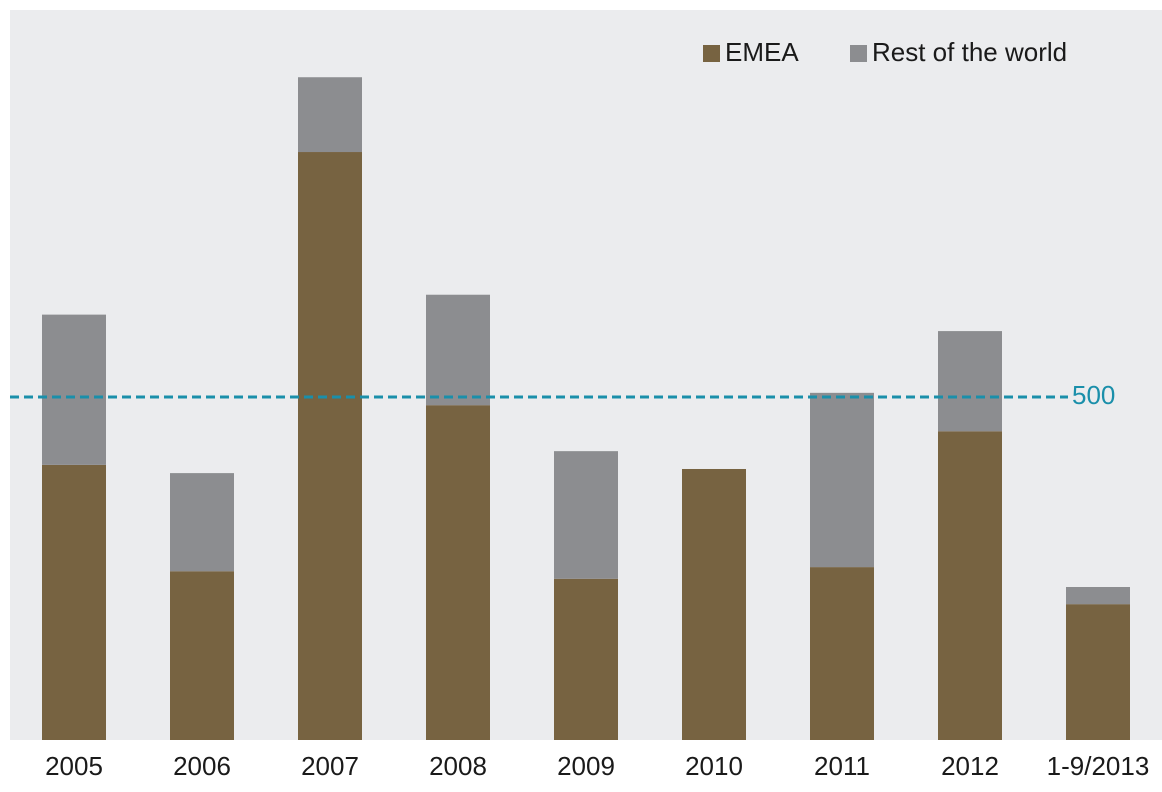 The image size is (1162, 792). I want to click on x-tick-label: 2011, so click(842, 766).